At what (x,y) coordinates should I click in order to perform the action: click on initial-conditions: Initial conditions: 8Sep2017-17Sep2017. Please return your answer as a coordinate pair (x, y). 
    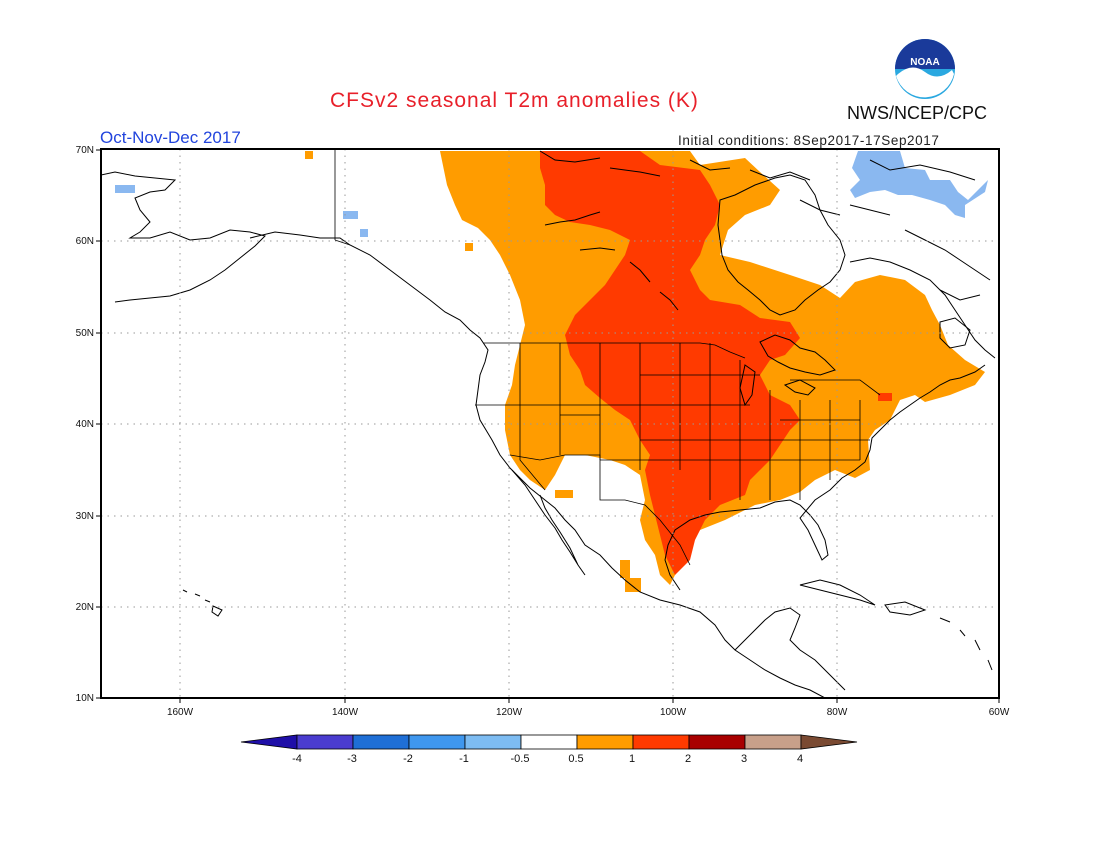
    Looking at the image, I should click on (809, 140).